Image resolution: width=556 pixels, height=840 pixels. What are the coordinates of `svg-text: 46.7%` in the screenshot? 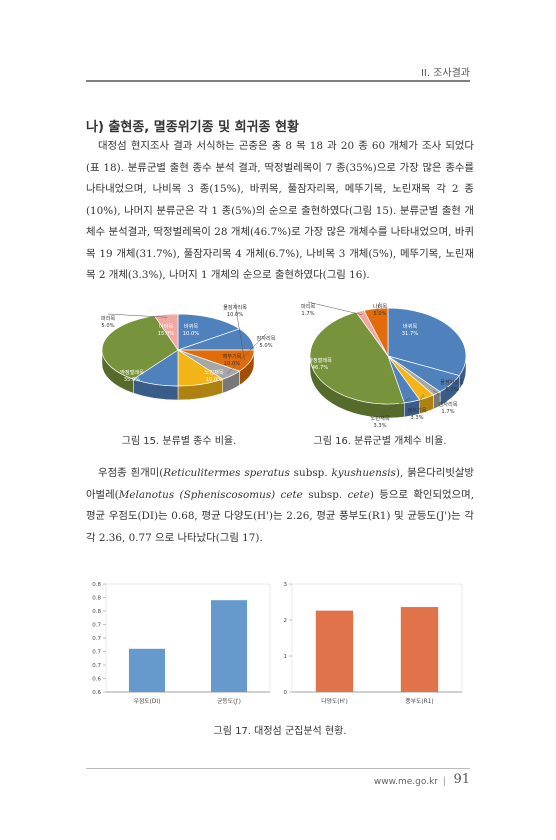 It's located at (320, 368).